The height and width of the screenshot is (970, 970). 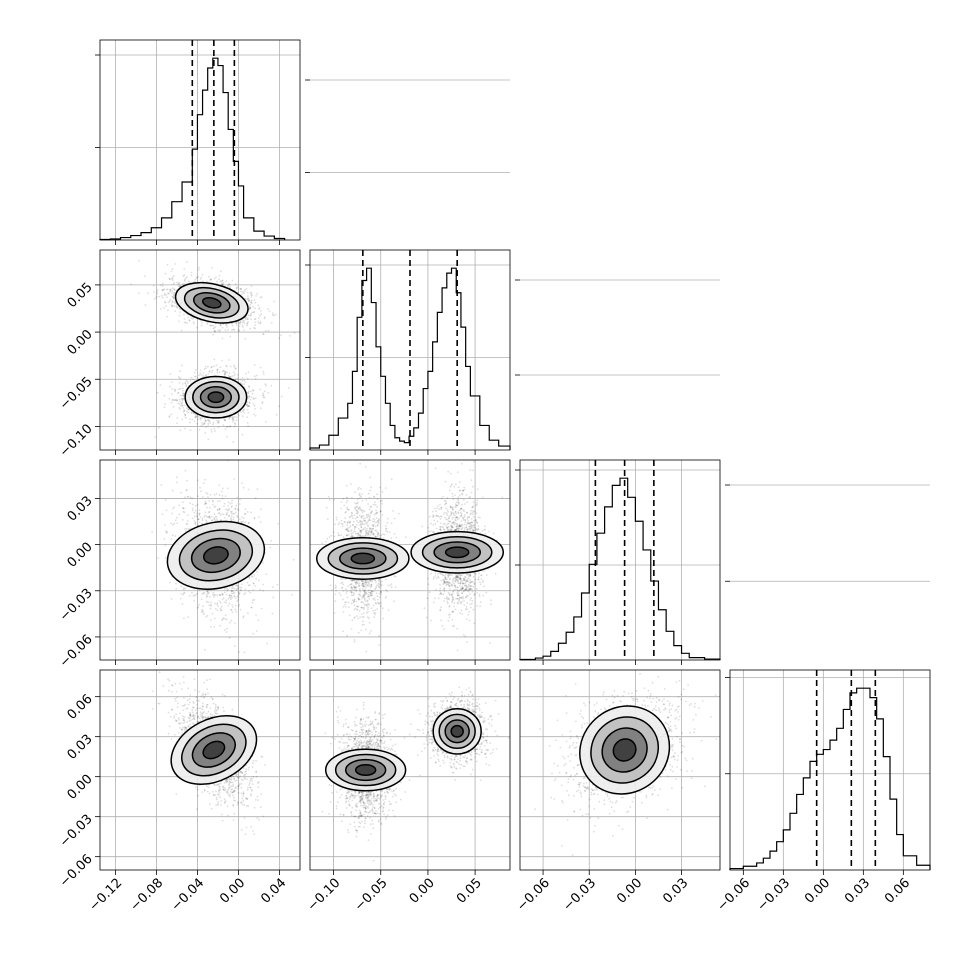 What do you see at coordinates (410, 358) in the screenshot?
I see `hist-1-steps` at bounding box center [410, 358].